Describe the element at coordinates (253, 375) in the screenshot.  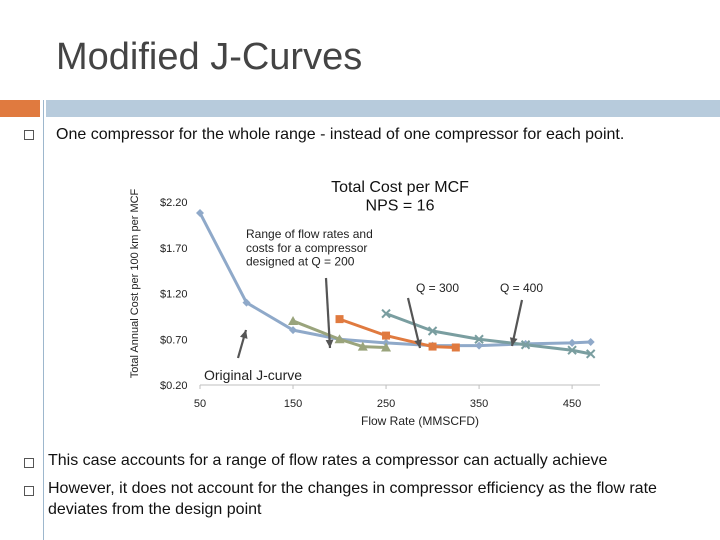
I see `annotation-original: Original J-curve` at that location.